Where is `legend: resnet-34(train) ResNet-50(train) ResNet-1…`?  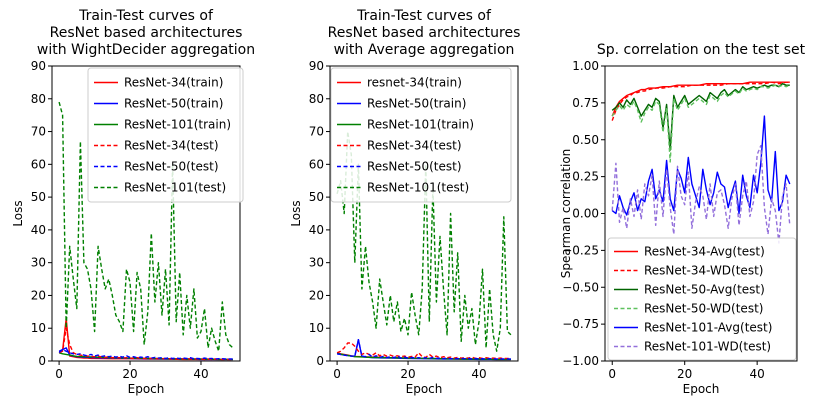 legend: resnet-34(train) ResNet-50(train) ResNet-1… is located at coordinates (421, 135).